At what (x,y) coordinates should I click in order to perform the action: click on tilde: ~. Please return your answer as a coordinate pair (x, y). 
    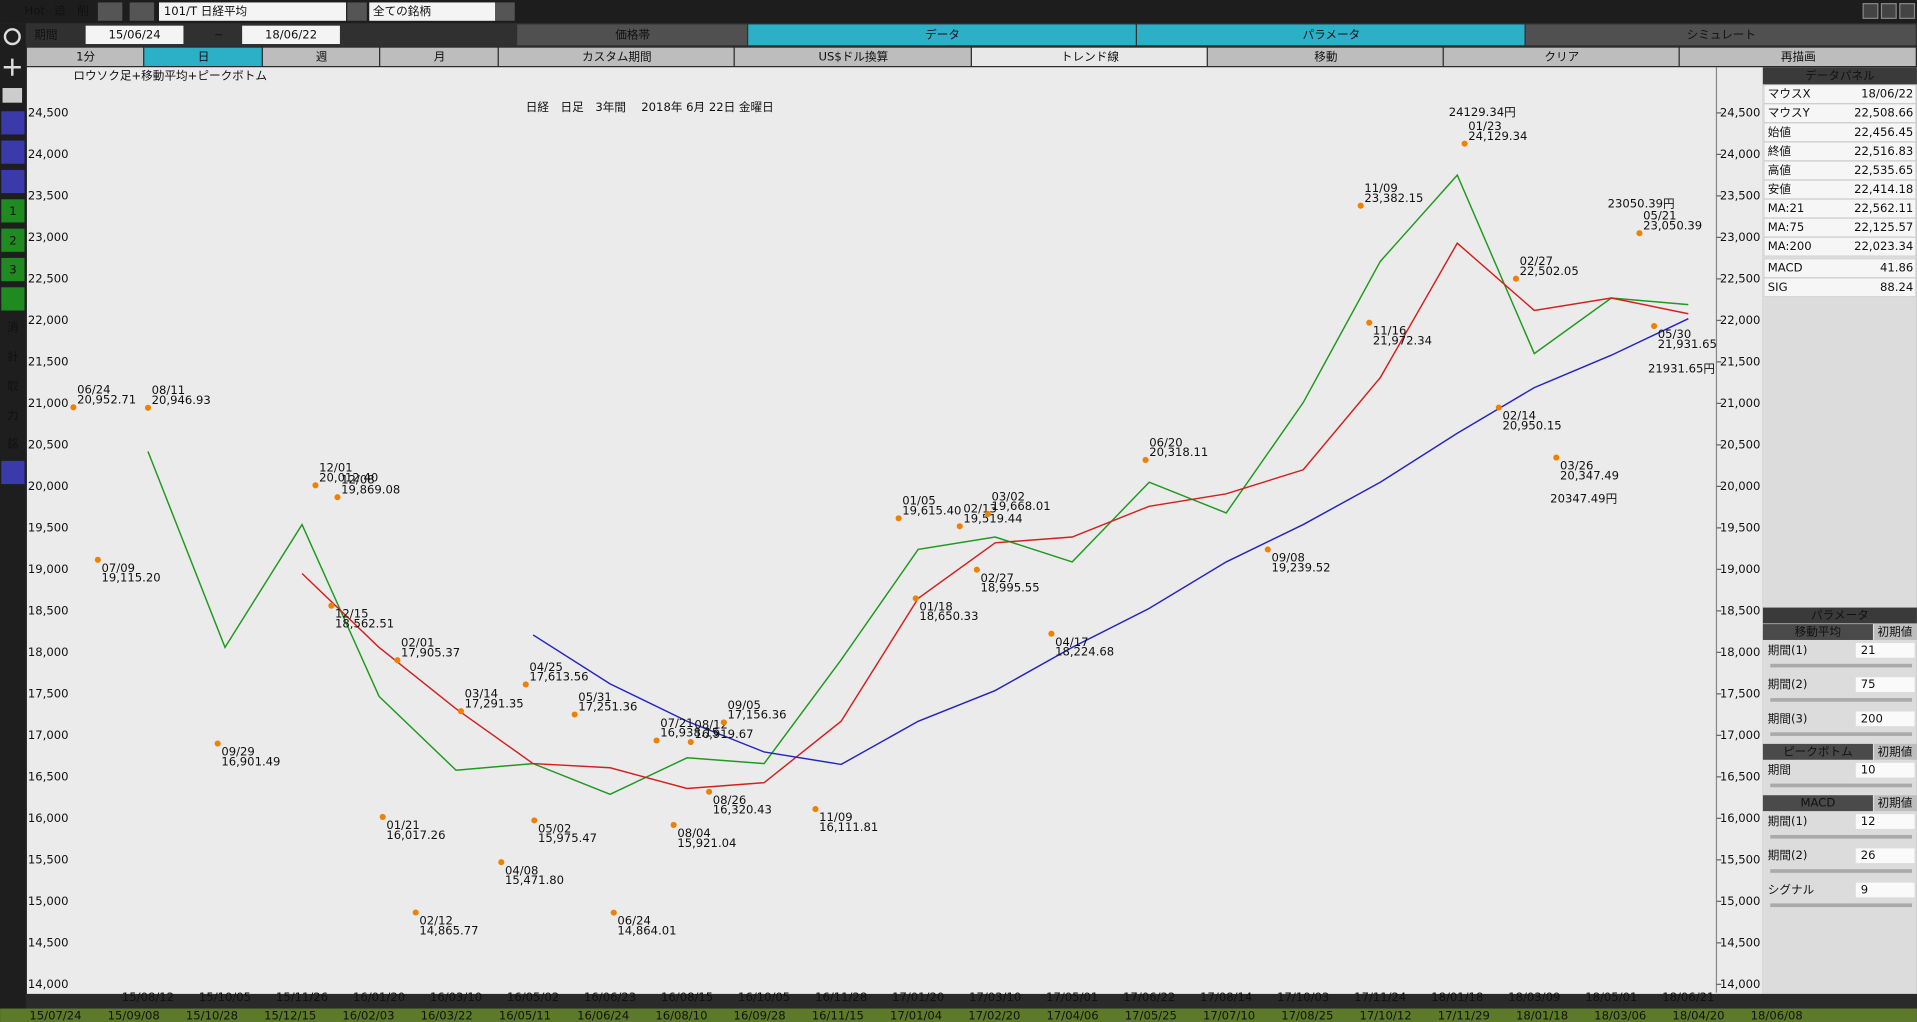
    Looking at the image, I should click on (219, 34).